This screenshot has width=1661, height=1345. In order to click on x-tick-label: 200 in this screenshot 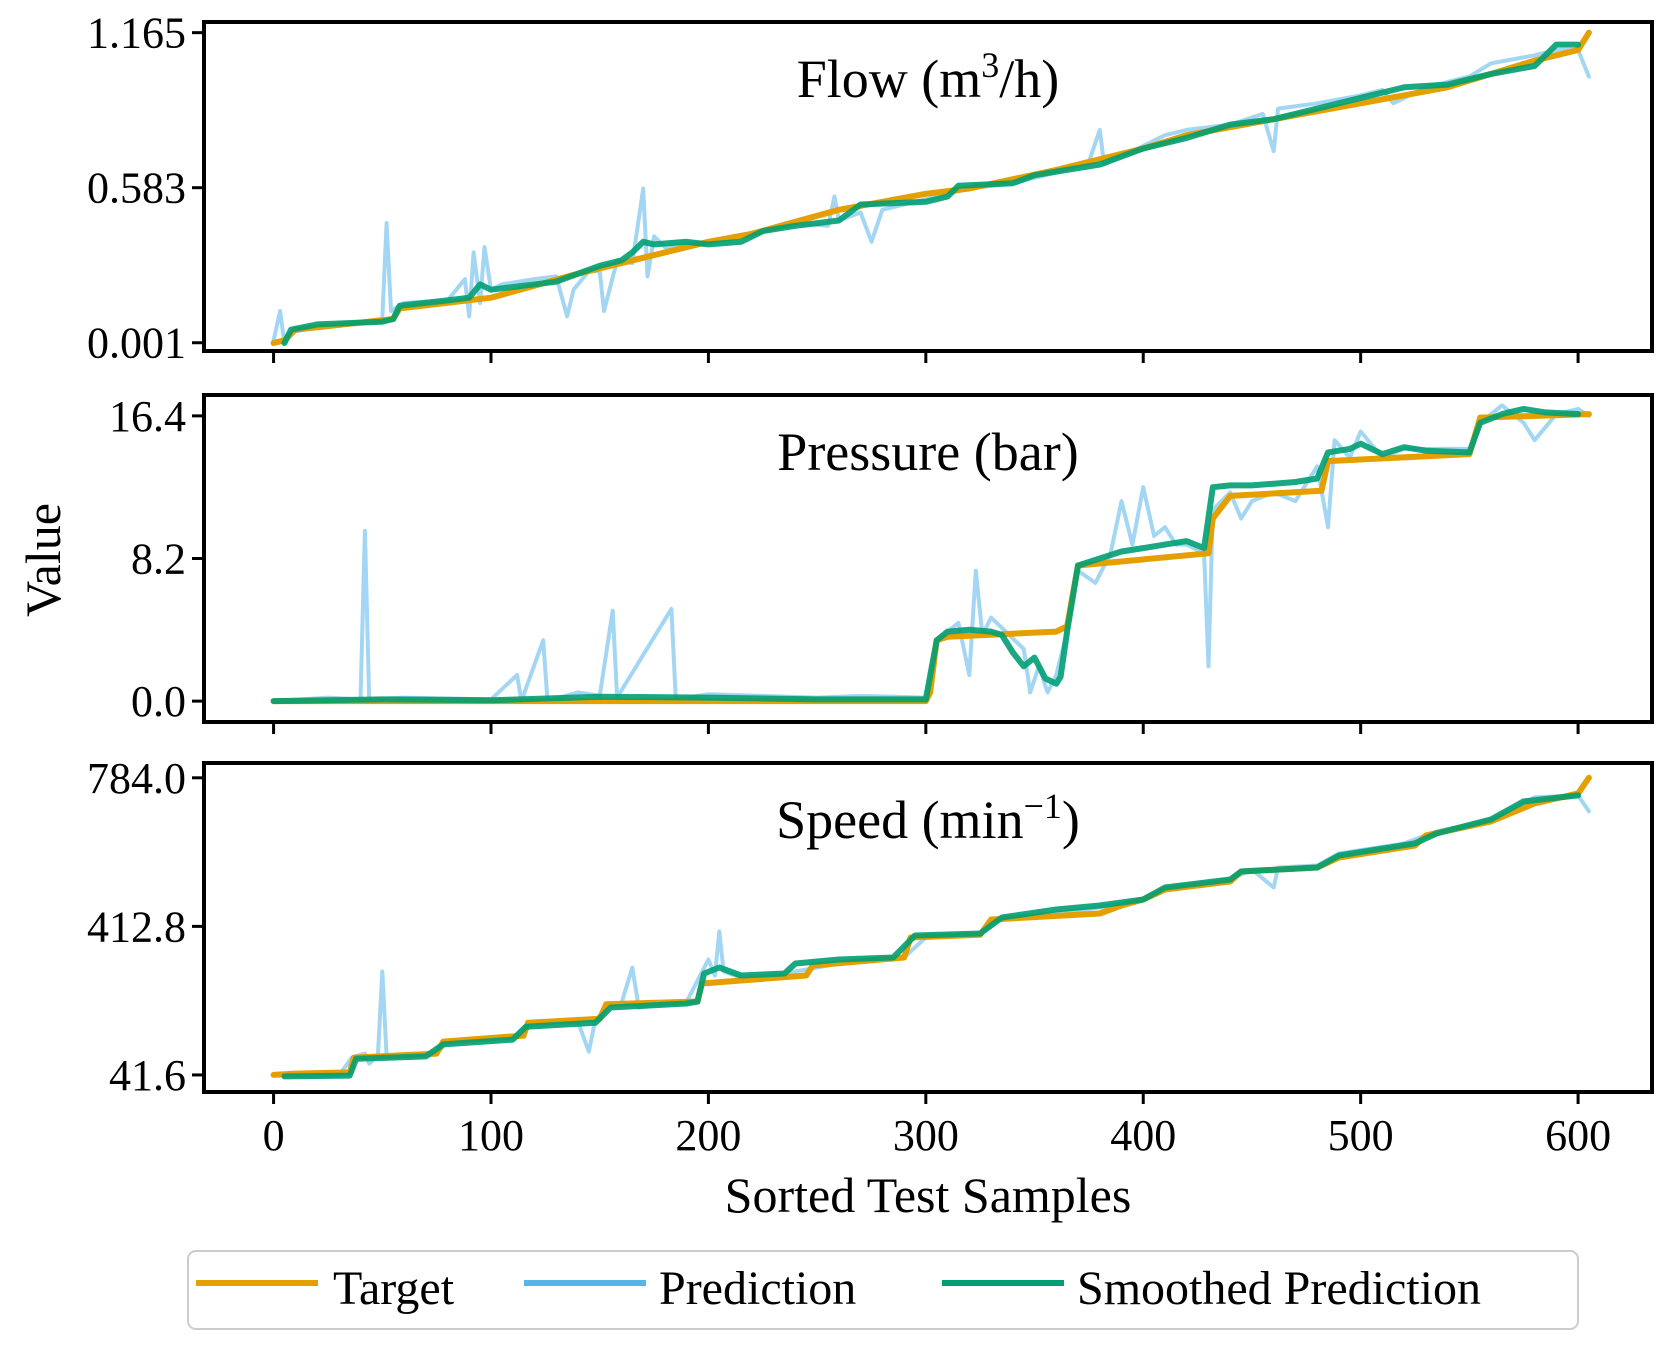, I will do `click(708, 1135)`.